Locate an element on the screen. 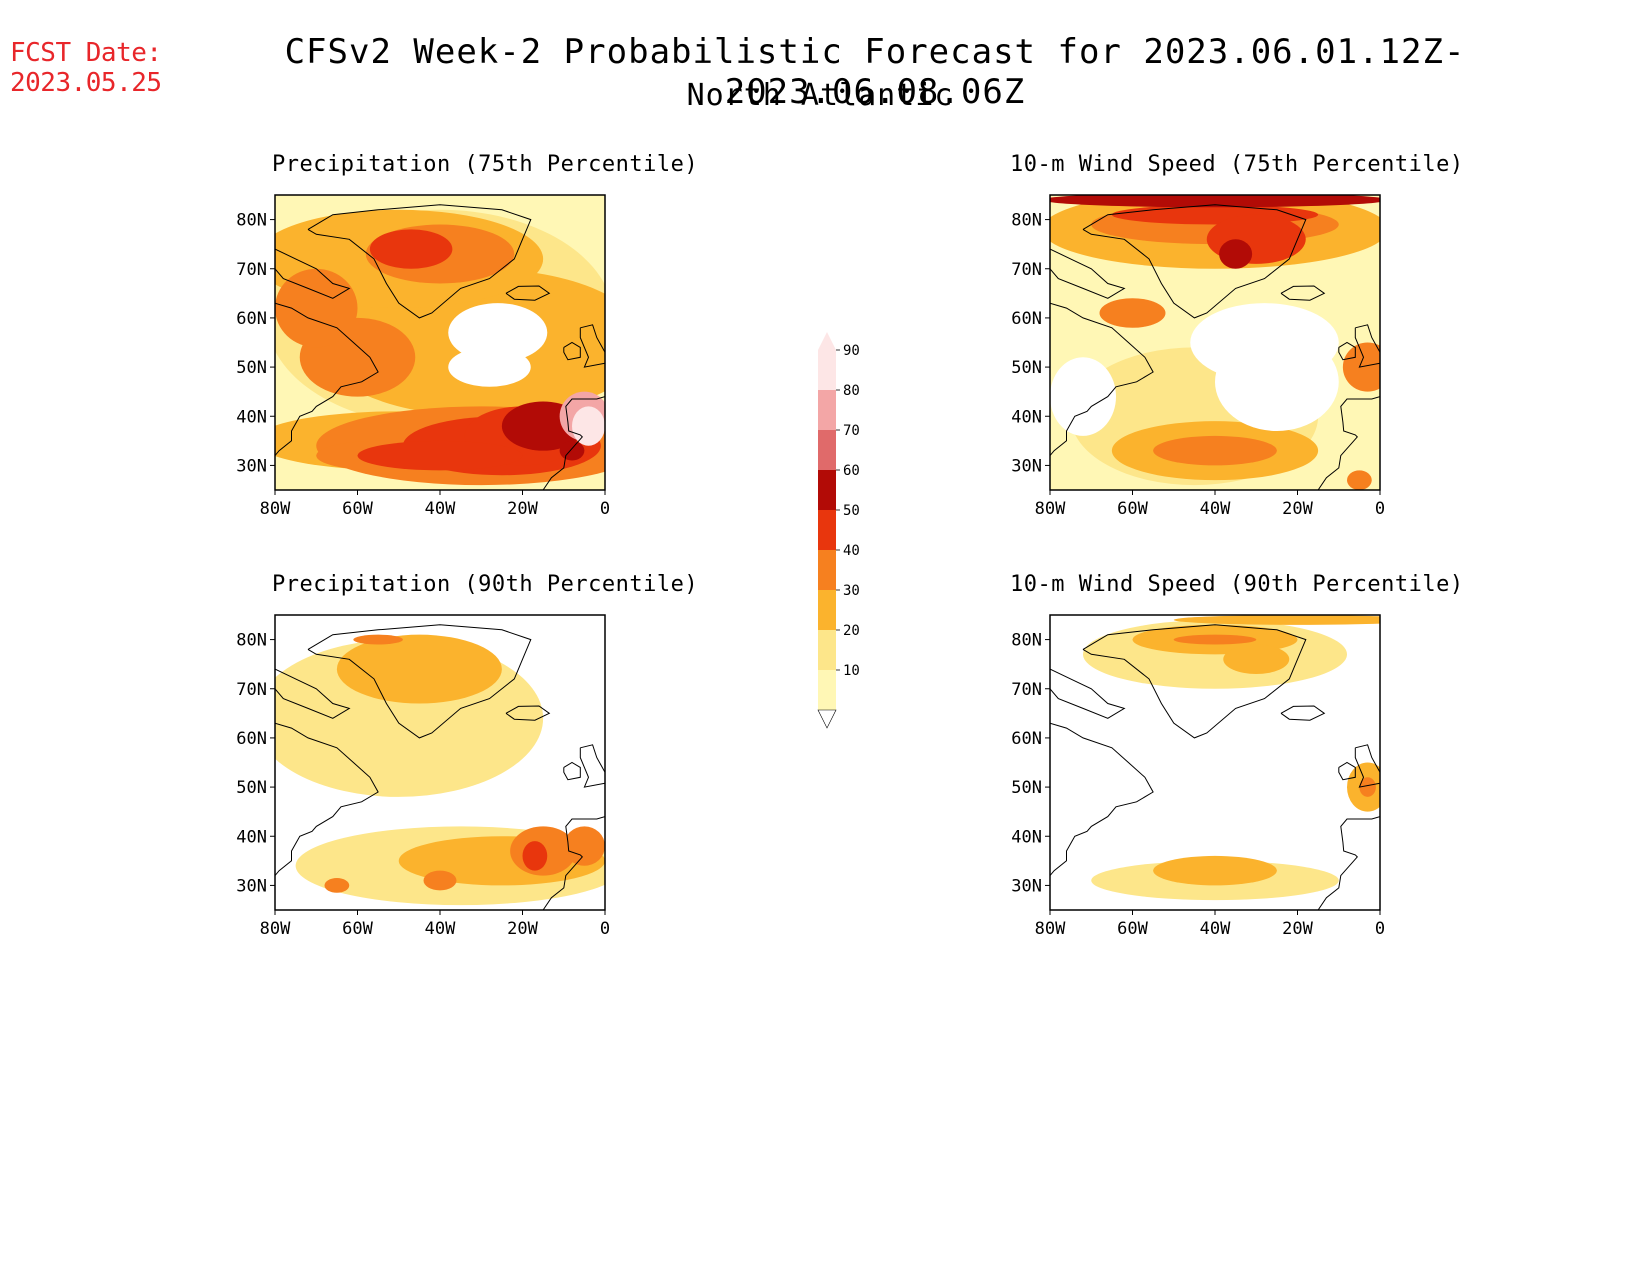  colorbar-label: 70 is located at coordinates (851, 431).